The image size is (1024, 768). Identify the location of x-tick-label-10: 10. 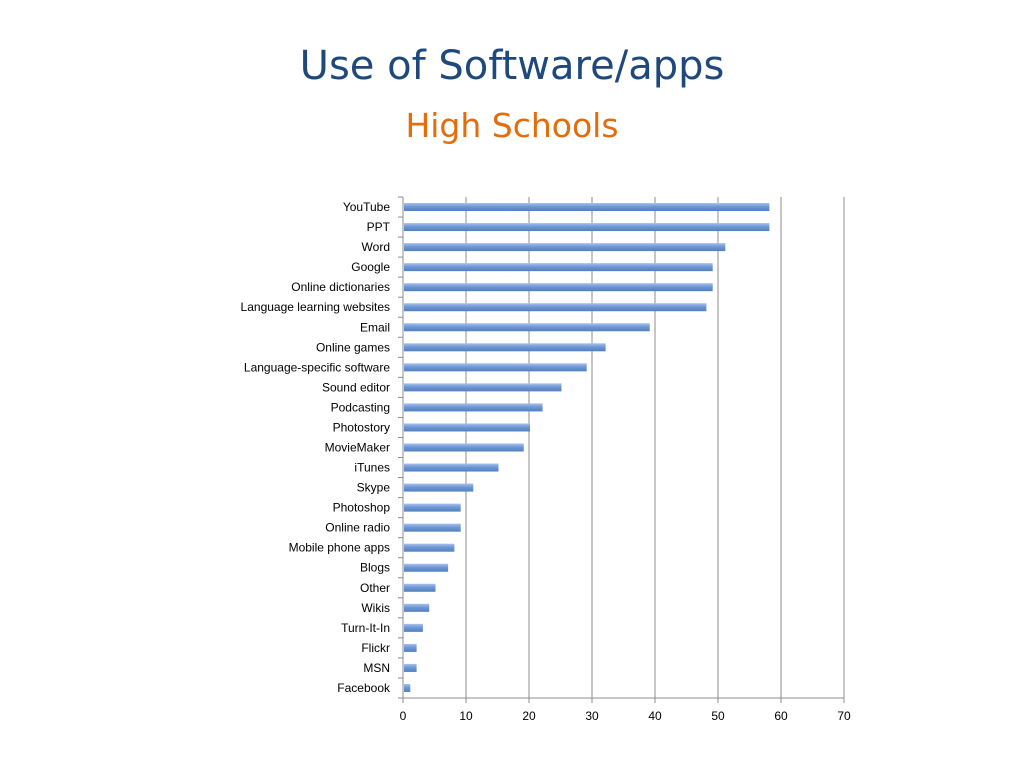
(466, 716).